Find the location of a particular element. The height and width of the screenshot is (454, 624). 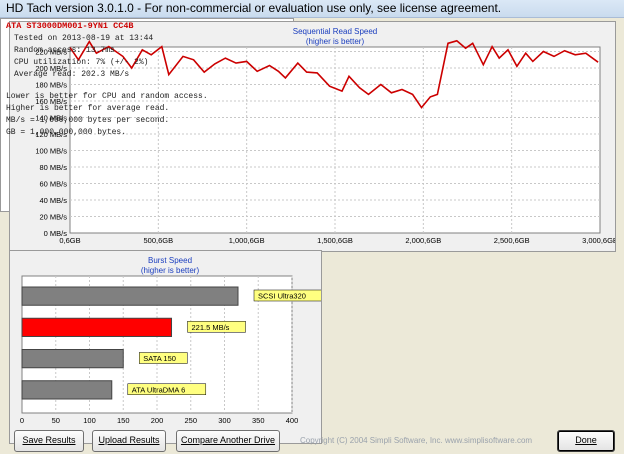

x-tick-label: 0,6GB is located at coordinates (69, 240).